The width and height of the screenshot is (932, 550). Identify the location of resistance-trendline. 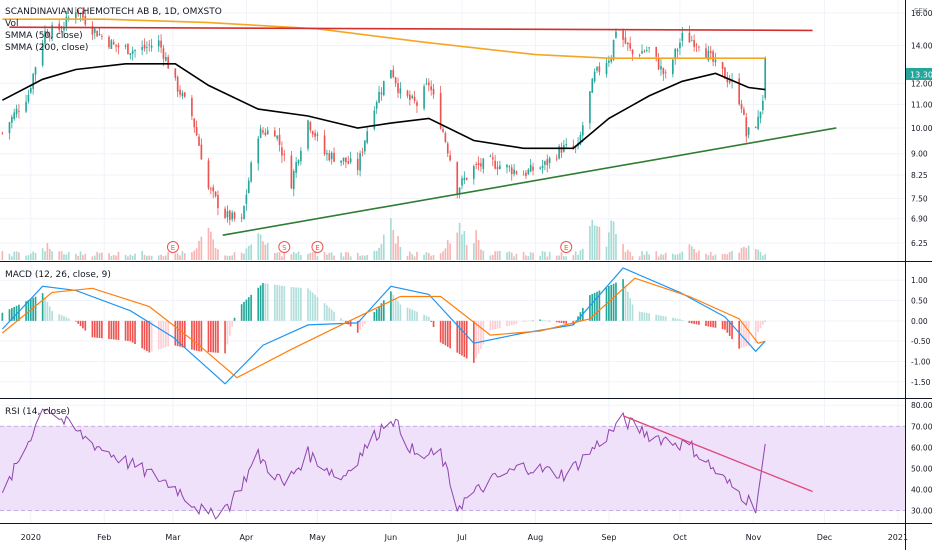
(411, 29).